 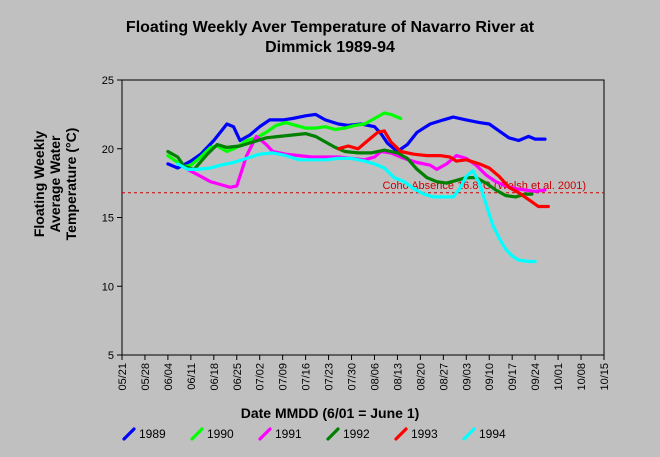 I want to click on x-tick-label: 05/21, so click(x=123, y=377).